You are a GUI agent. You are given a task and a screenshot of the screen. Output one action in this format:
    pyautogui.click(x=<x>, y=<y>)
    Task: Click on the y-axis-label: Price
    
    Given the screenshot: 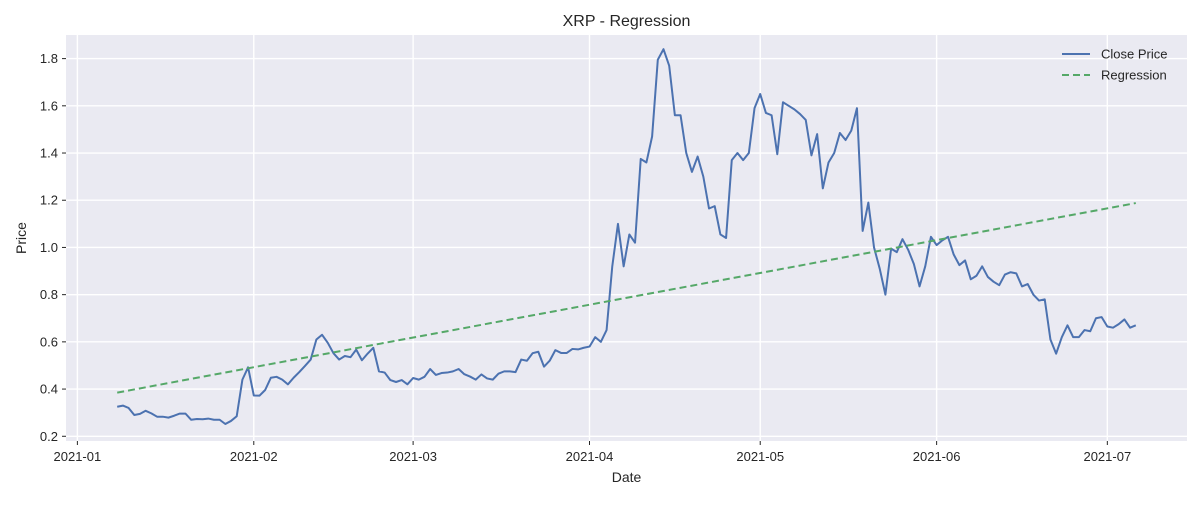 What is the action you would take?
    pyautogui.click(x=21, y=238)
    